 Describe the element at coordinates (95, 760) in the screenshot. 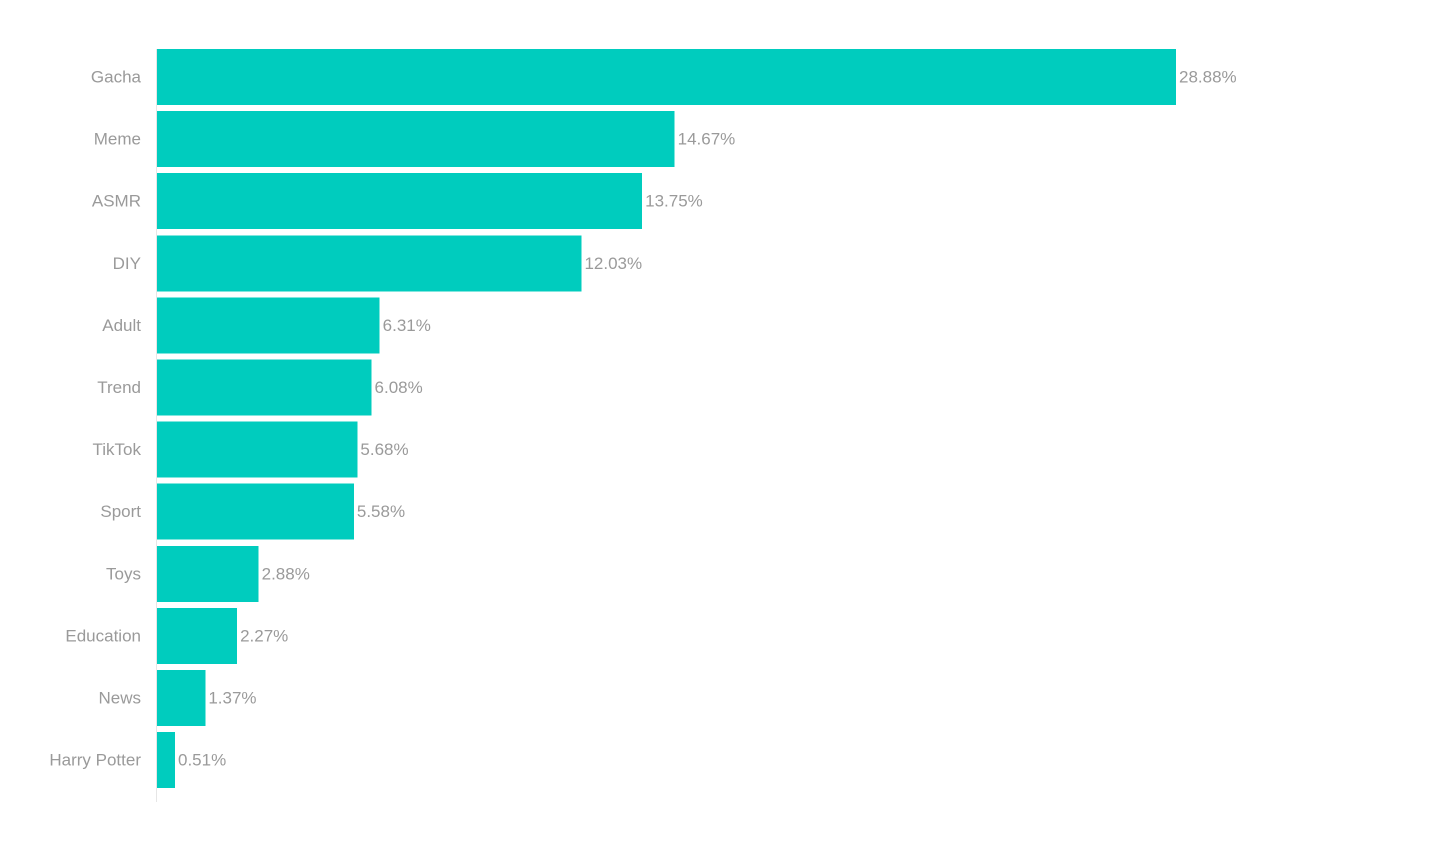

I see `category-label: Harry Potter` at that location.